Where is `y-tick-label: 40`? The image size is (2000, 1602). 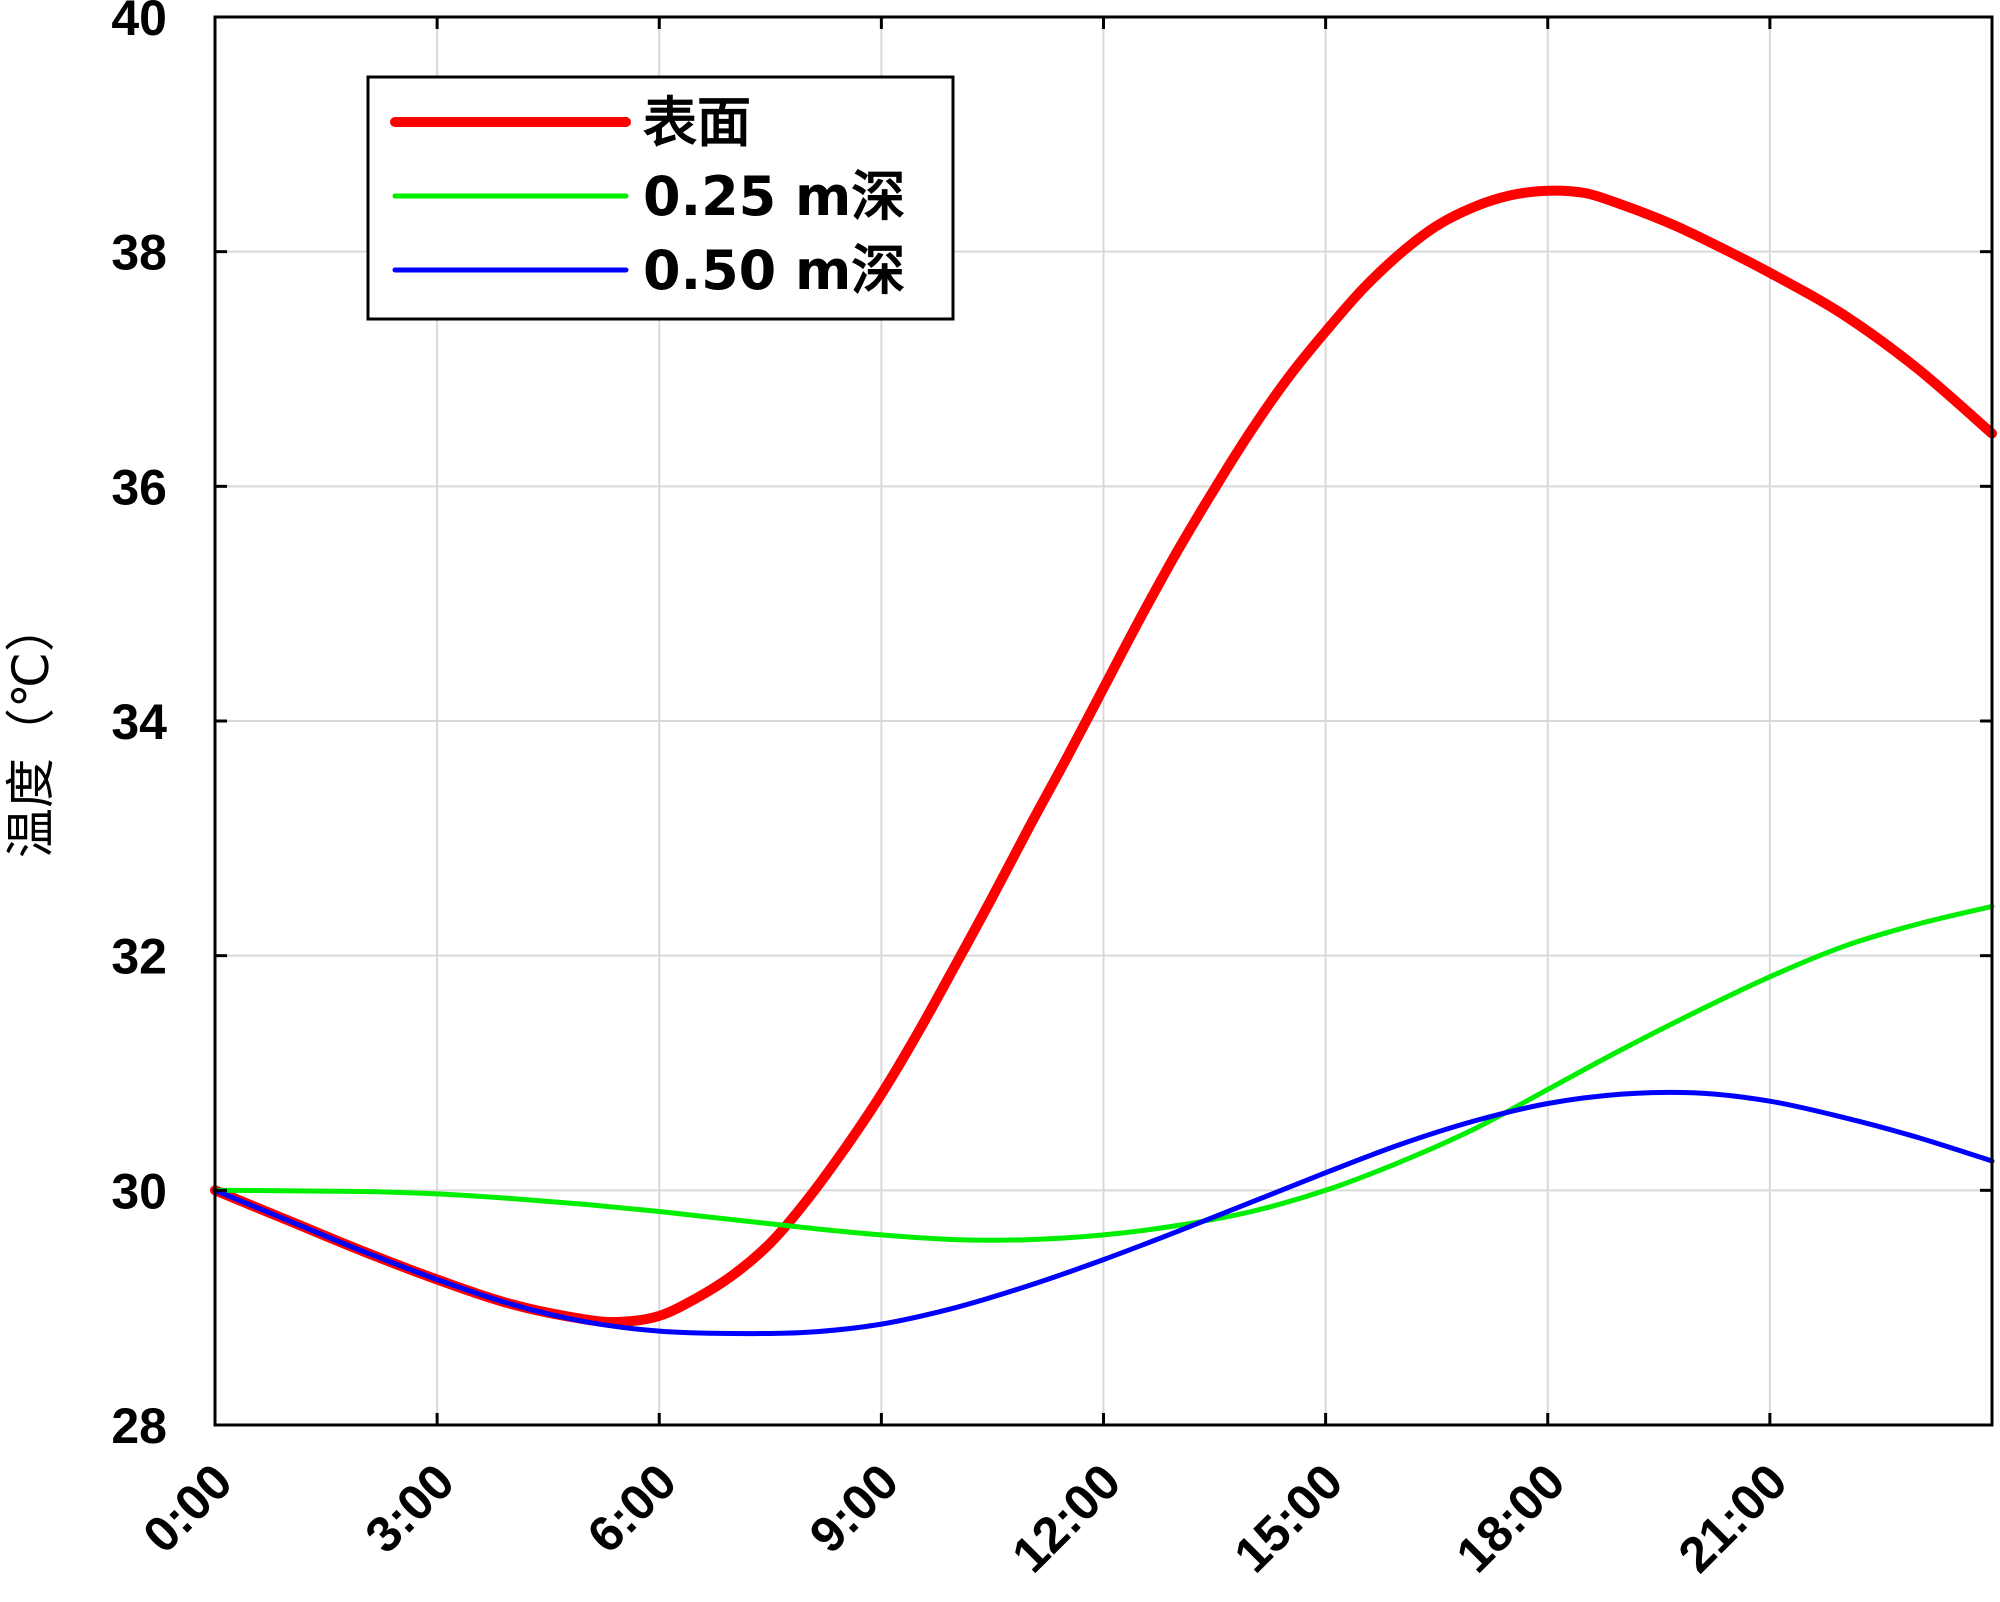
y-tick-label: 40 is located at coordinates (139, 23).